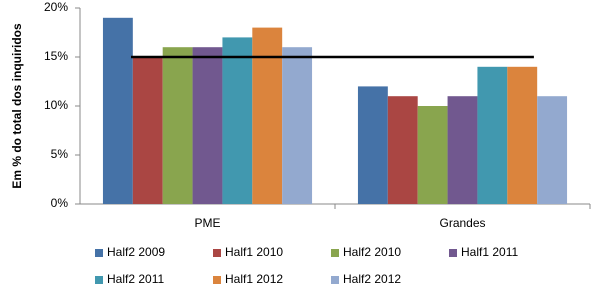 The image size is (615, 307). Describe the element at coordinates (17, 106) in the screenshot. I see `y-axis-label: Em % do total dos inquiridos` at that location.